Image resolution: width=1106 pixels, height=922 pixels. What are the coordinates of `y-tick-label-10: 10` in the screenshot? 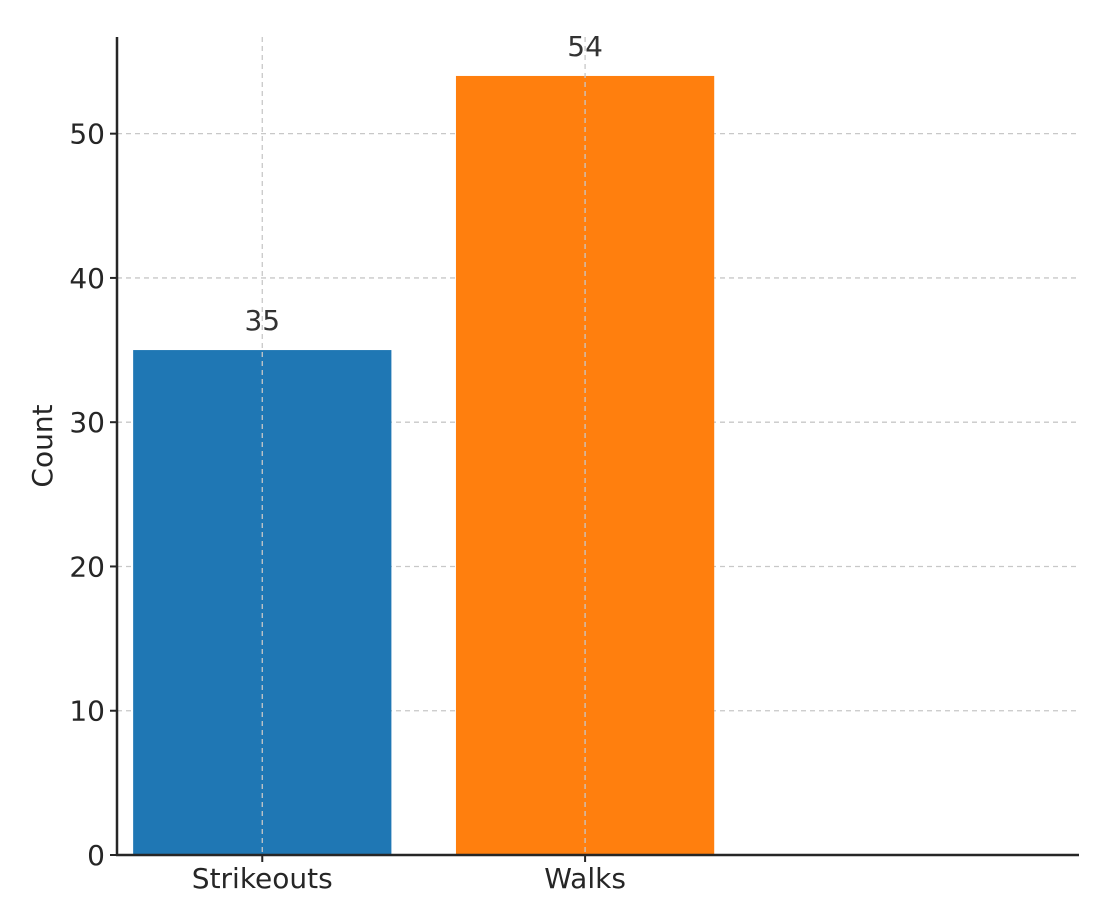 It's located at (87, 711).